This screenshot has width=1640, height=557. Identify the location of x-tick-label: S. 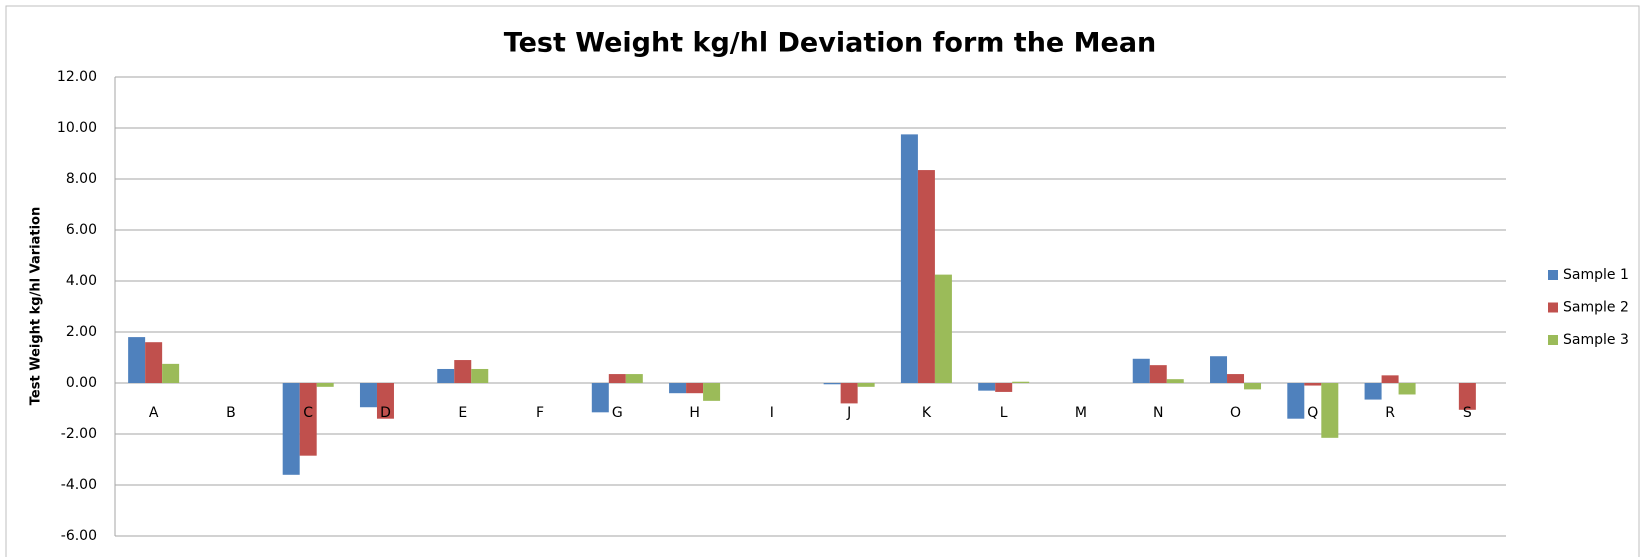
(1467, 413).